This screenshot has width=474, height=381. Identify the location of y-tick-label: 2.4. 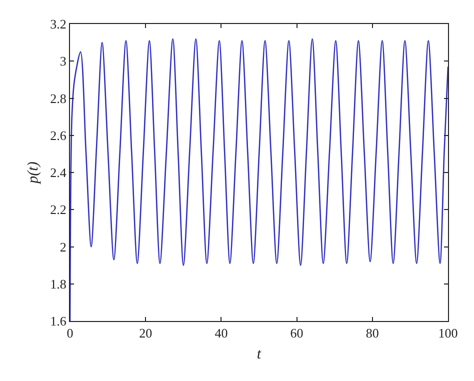
(58, 172).